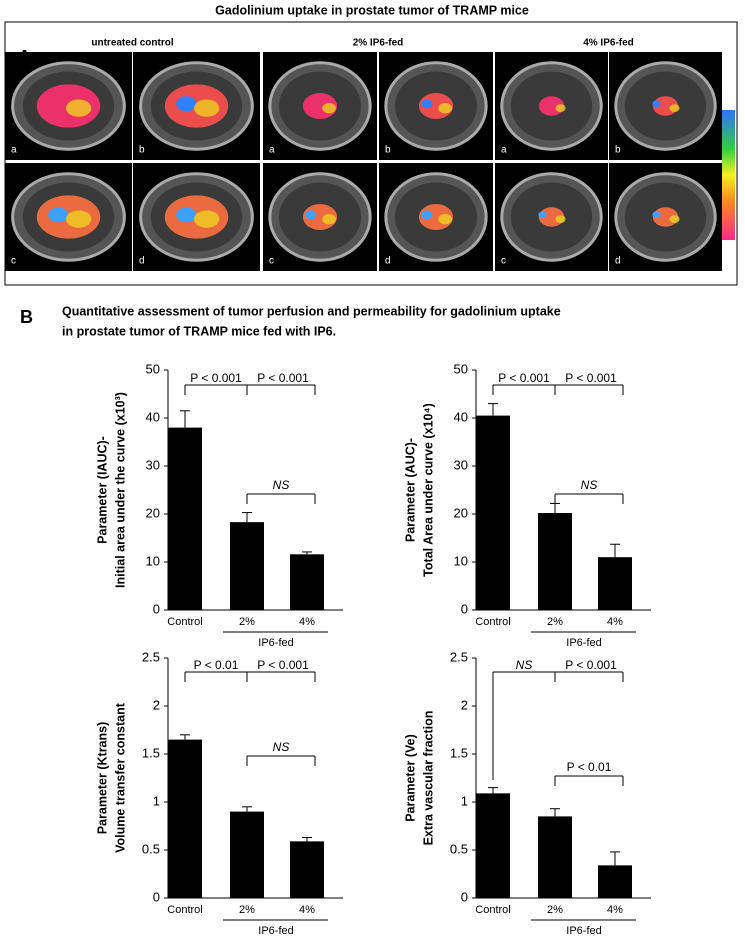 This screenshot has width=745, height=951. Describe the element at coordinates (728, 175) in the screenshot. I see `color-bar` at that location.